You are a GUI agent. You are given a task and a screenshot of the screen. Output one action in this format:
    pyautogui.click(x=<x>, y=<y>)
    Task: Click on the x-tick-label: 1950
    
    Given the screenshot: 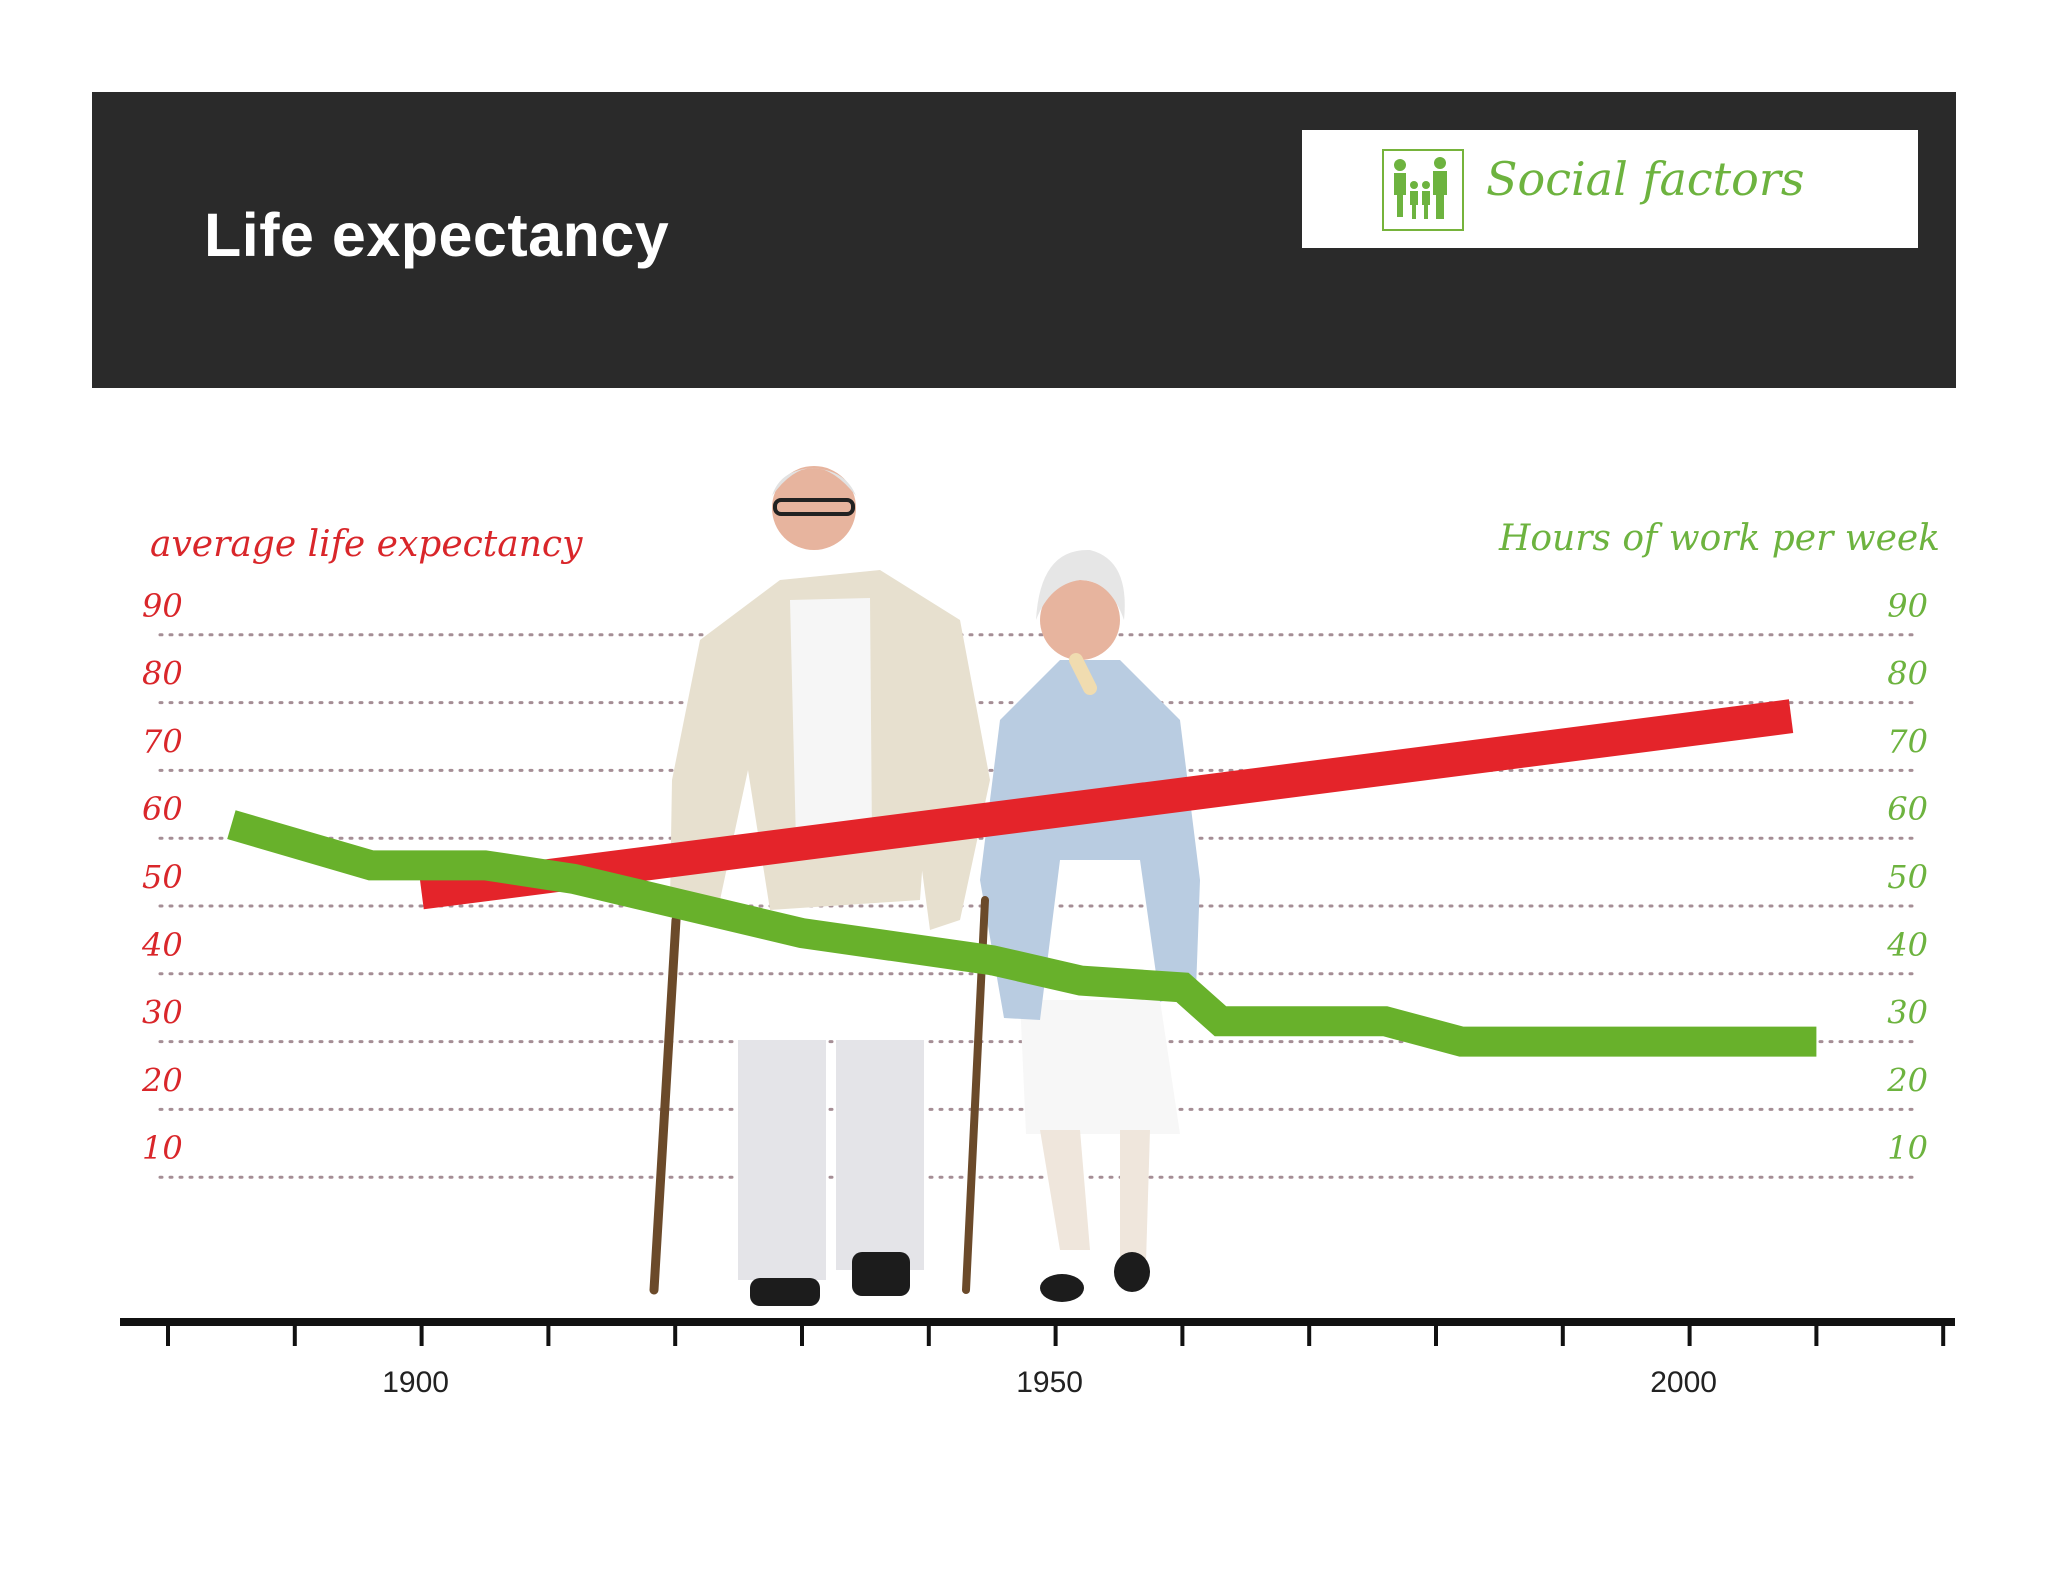 What is the action you would take?
    pyautogui.click(x=1049, y=1382)
    